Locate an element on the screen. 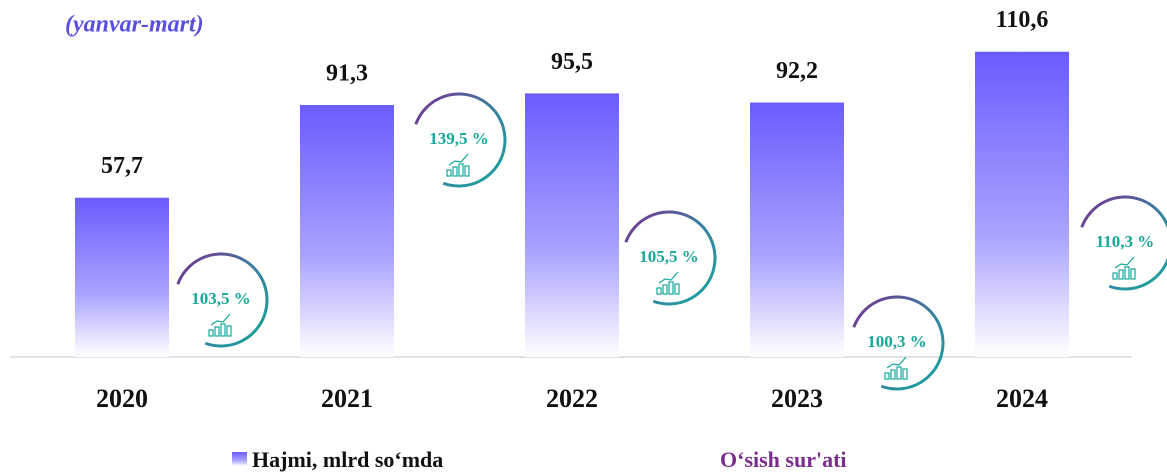  legend-swatch is located at coordinates (239, 459).